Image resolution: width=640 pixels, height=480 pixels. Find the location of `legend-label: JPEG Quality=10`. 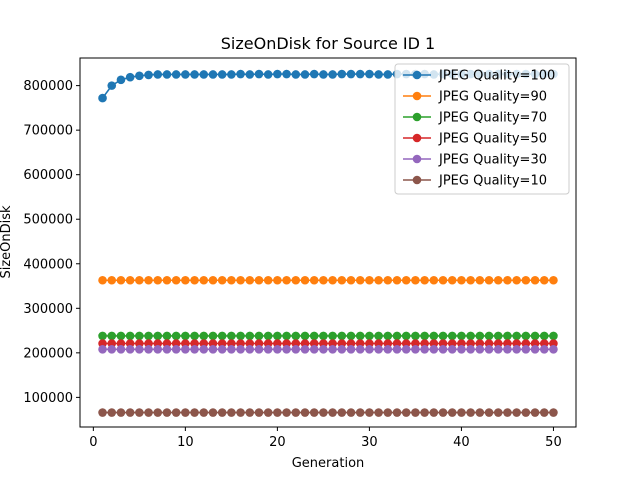

legend-label: JPEG Quality=10 is located at coordinates (492, 181).